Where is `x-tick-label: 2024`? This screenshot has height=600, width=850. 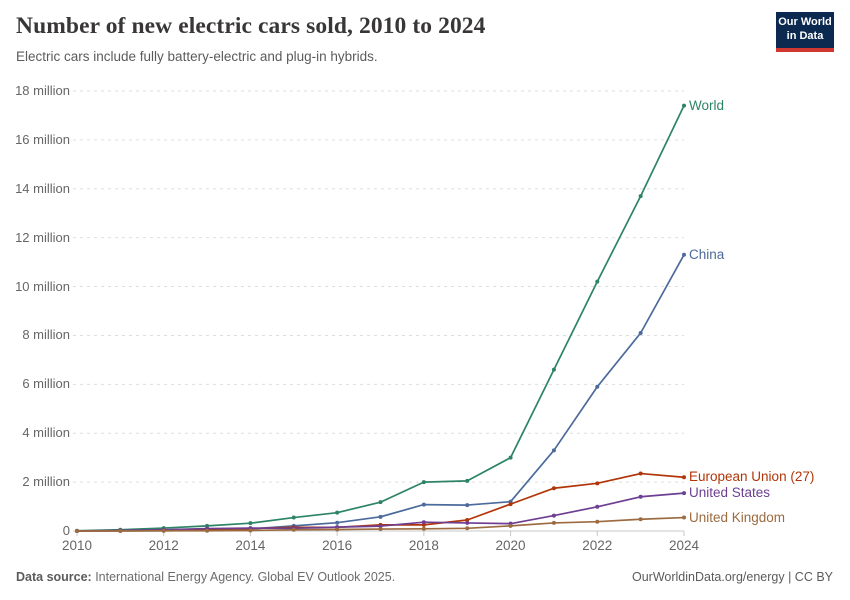
x-tick-label: 2024 is located at coordinates (684, 545).